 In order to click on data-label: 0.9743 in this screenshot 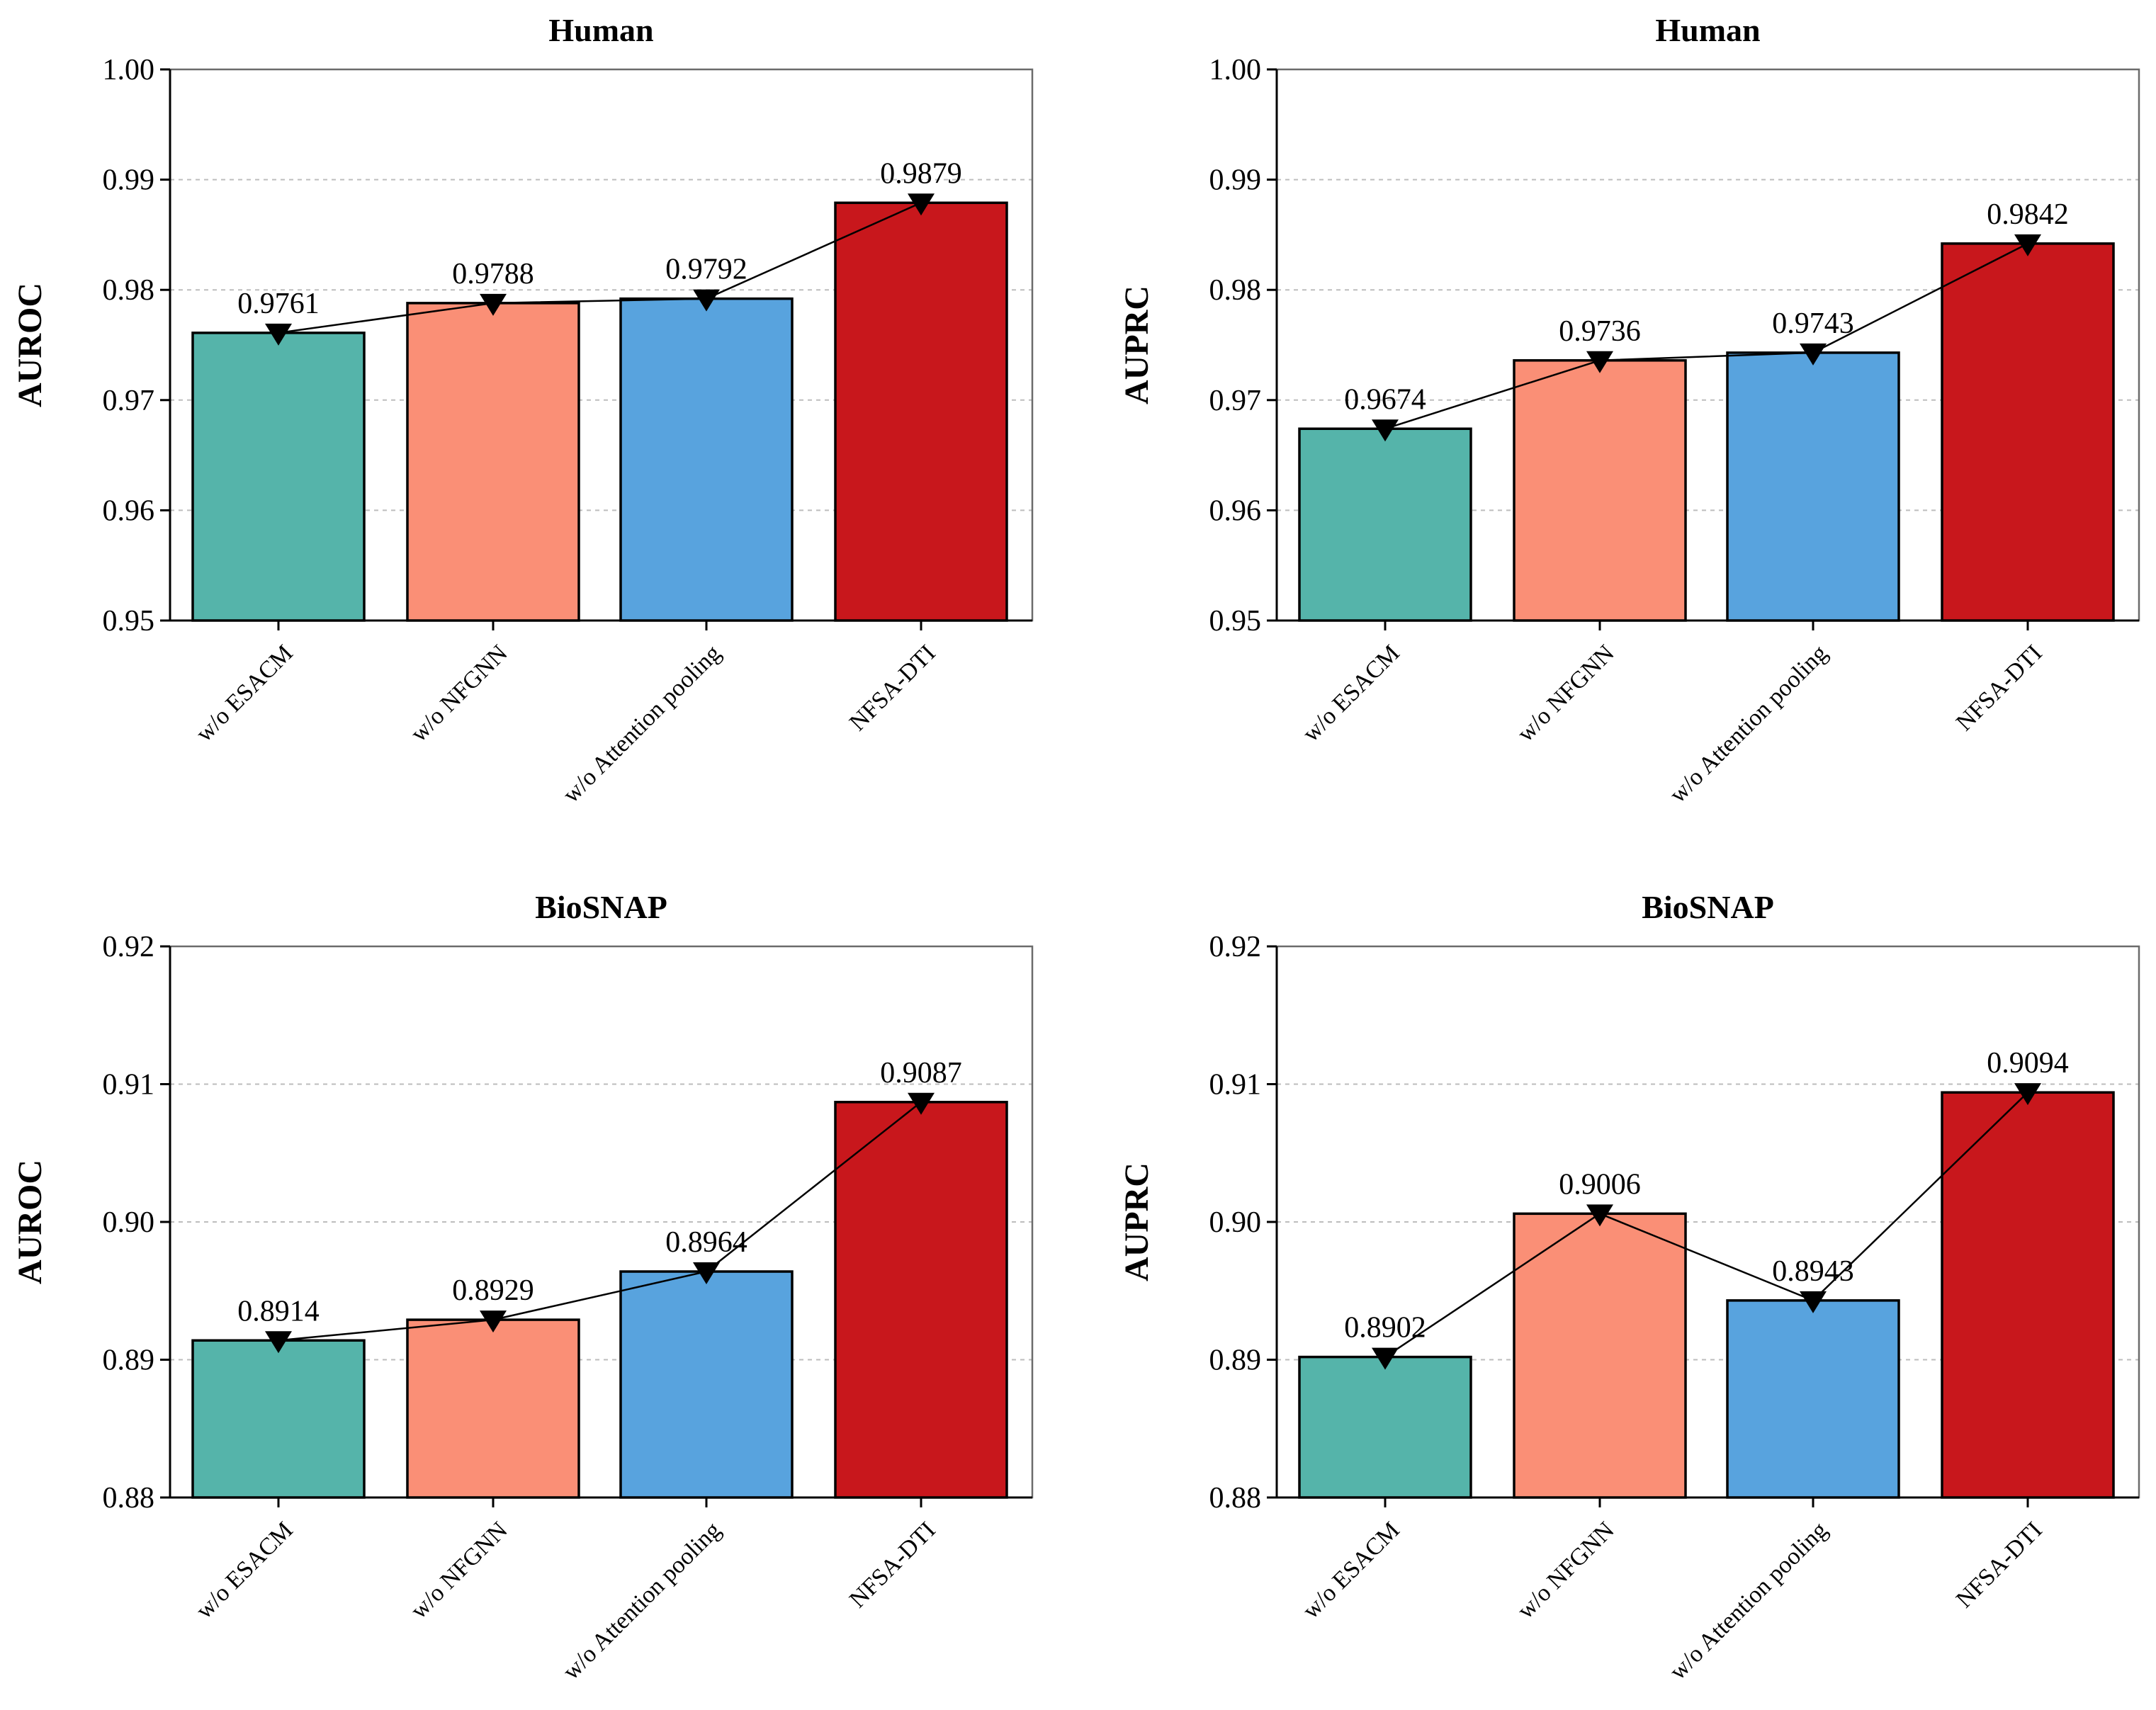, I will do `click(1813, 323)`.